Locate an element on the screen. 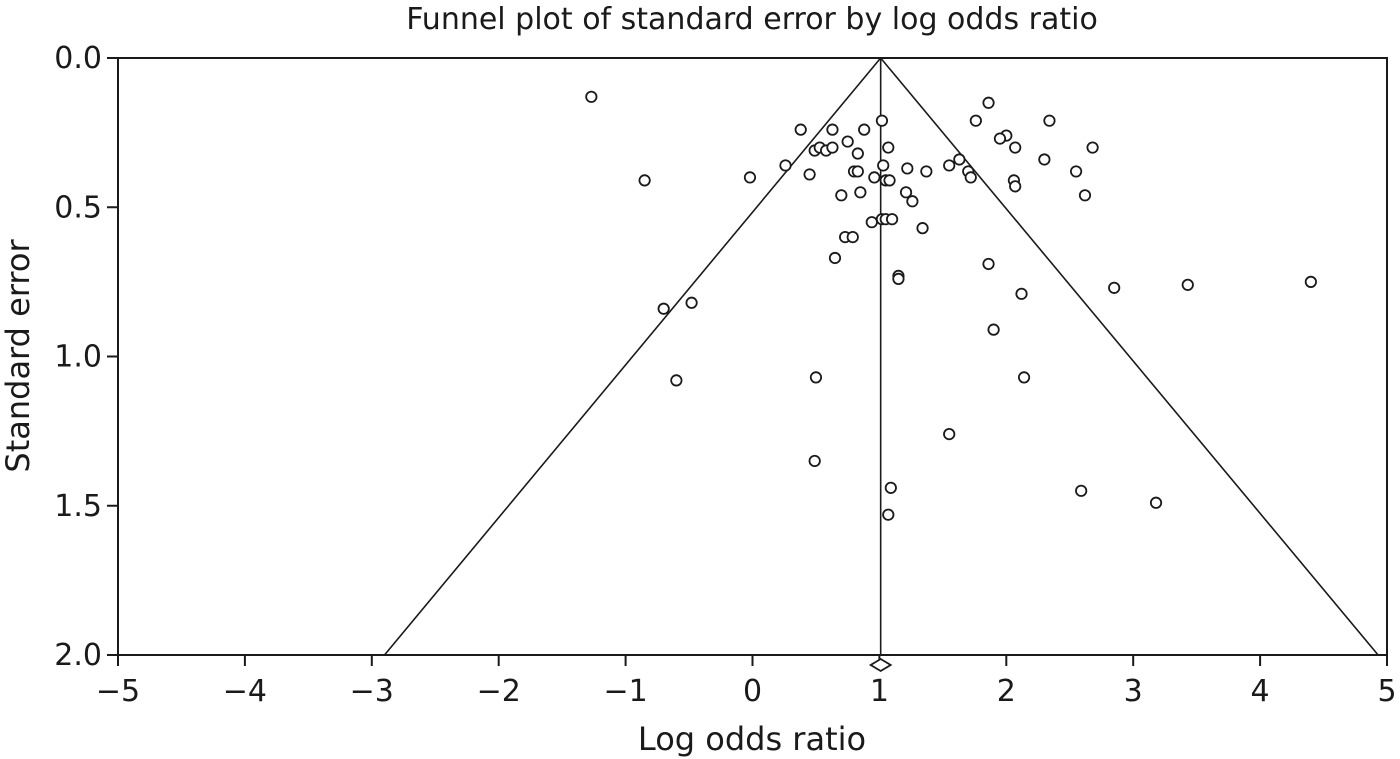 Image resolution: width=1400 pixels, height=759 pixels. y-tick-label: 0.0 is located at coordinates (78, 58).